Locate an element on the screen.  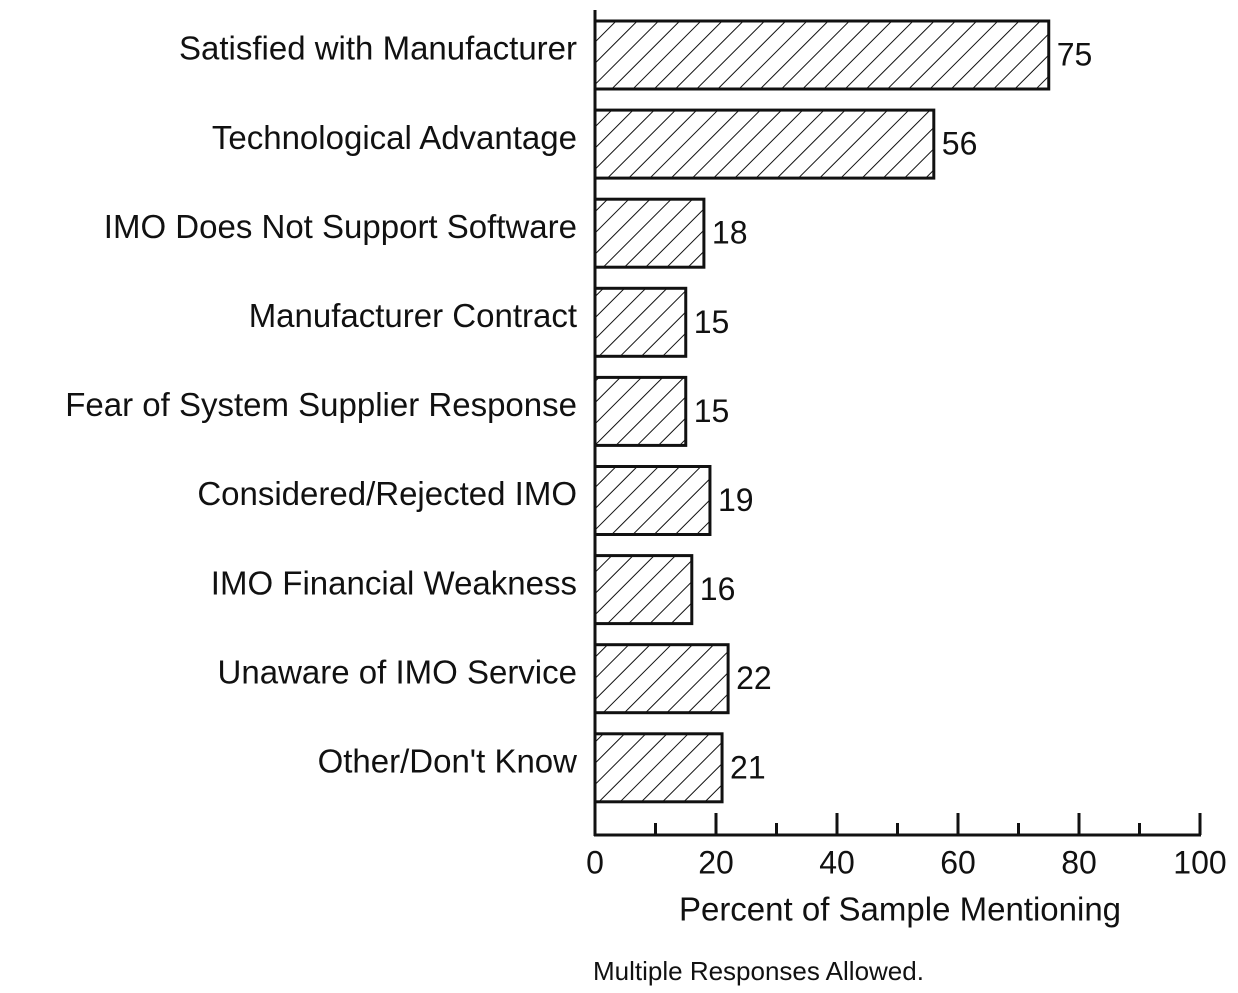
x-tick-label: 60 is located at coordinates (958, 862).